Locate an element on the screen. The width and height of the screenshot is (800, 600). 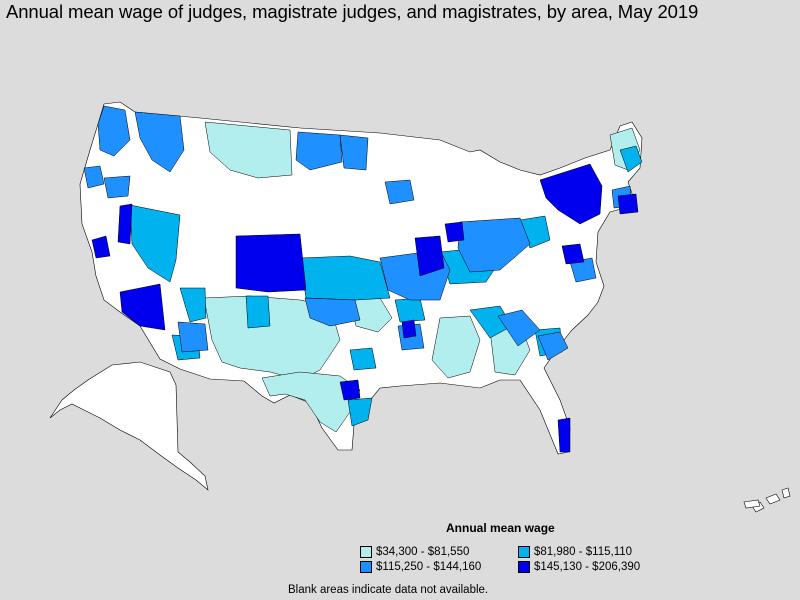
legend-label-tier-4: $145,130 - $206,390 is located at coordinates (587, 567).